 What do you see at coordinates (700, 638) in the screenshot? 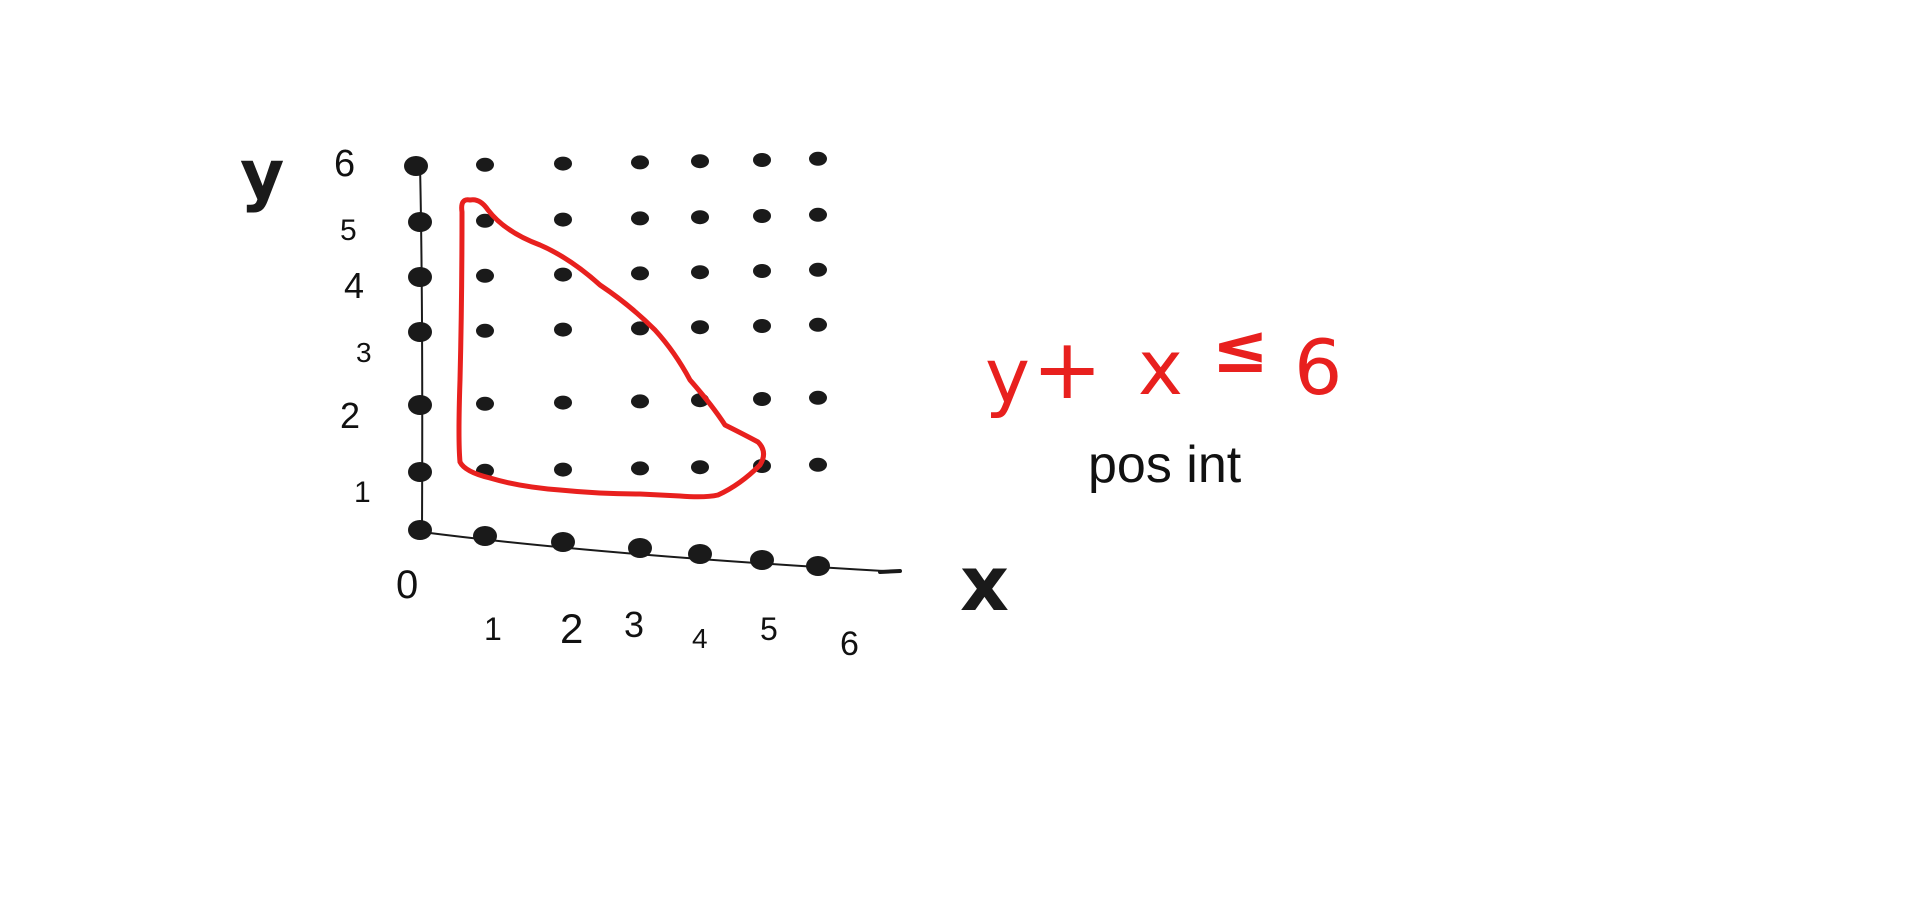
I see `x-tick-4: 4` at bounding box center [700, 638].